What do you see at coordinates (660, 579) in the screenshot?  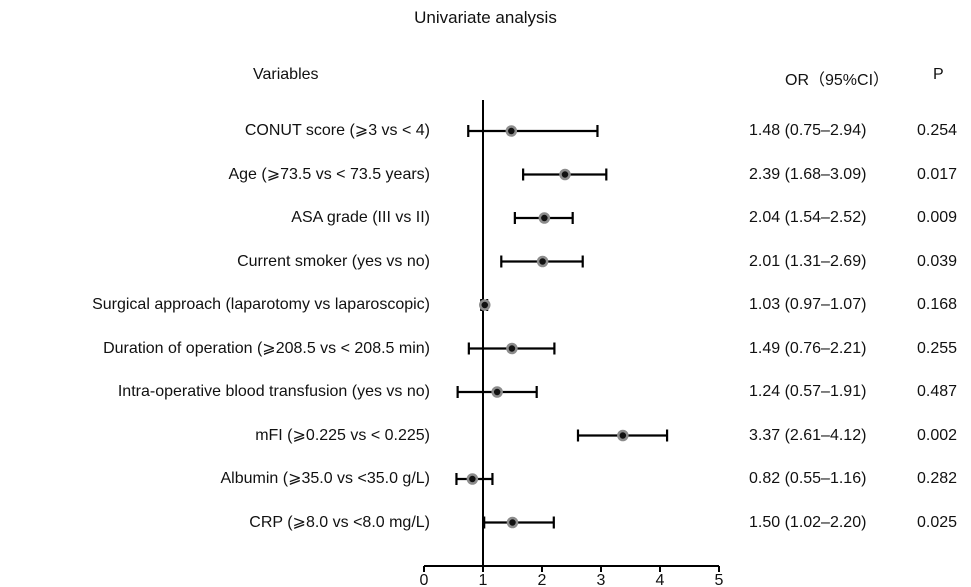 I see `x-axis-tick-label: 4` at bounding box center [660, 579].